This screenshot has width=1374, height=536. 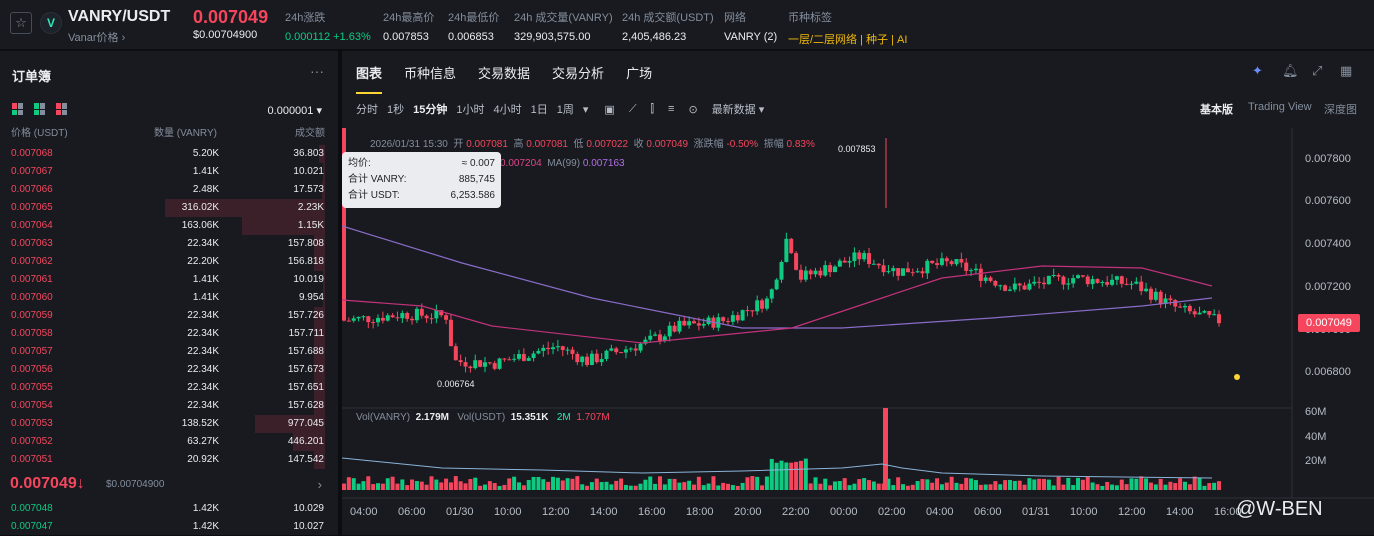 What do you see at coordinates (671, 109) in the screenshot?
I see `settings-icon: ≡` at bounding box center [671, 109].